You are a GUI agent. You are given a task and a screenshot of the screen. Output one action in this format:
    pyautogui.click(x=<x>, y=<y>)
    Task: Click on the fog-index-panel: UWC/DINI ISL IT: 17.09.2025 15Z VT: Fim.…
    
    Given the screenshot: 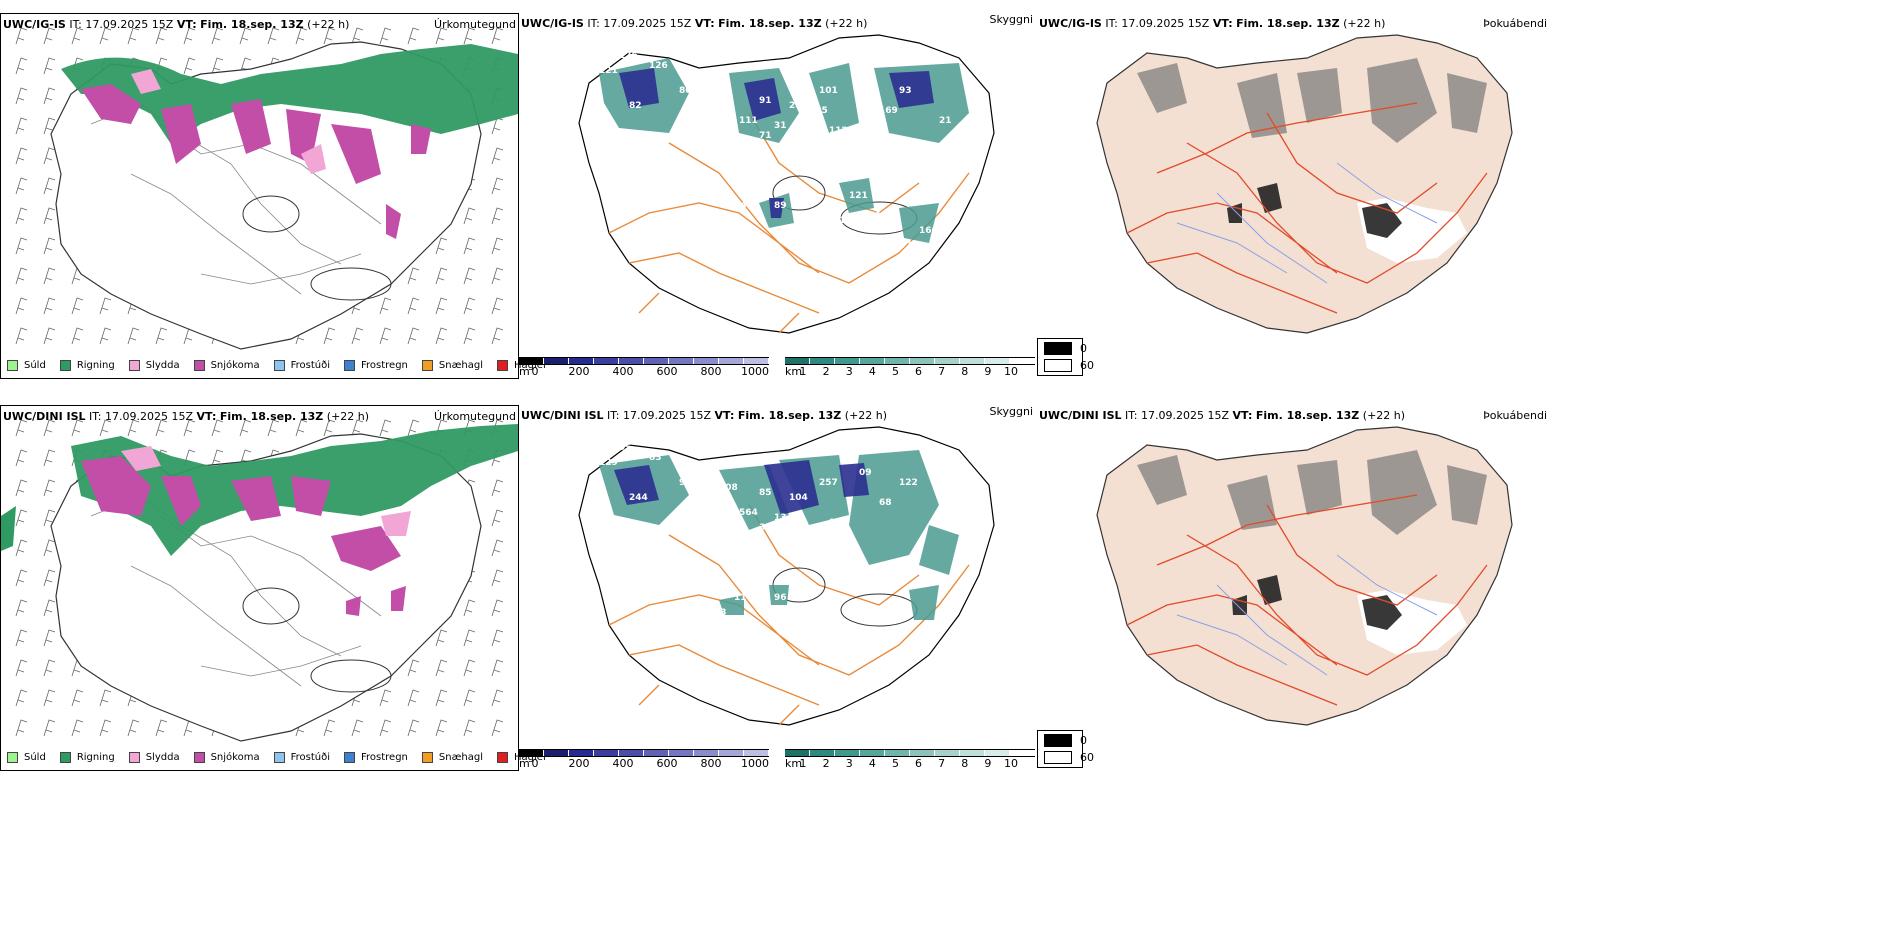 What is the action you would take?
    pyautogui.click(x=1293, y=588)
    